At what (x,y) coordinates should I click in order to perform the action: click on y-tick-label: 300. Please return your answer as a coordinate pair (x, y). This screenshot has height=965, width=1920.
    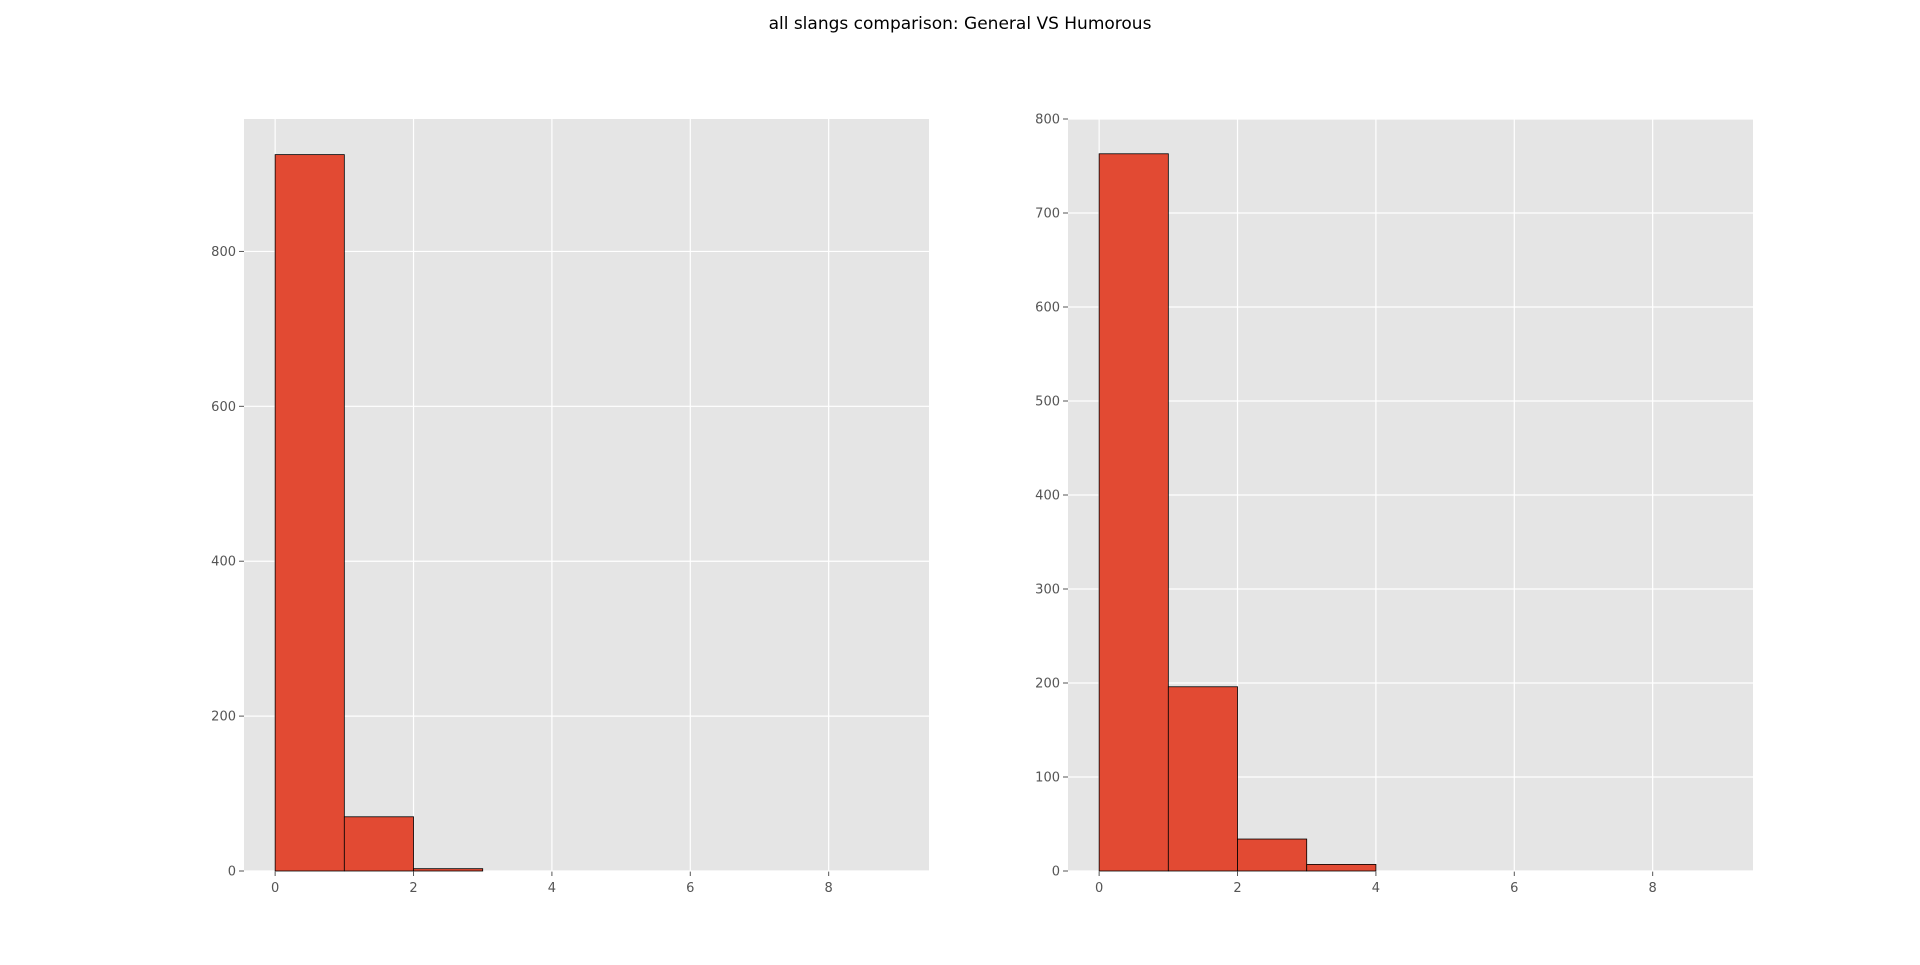
    Looking at the image, I should click on (1047, 590).